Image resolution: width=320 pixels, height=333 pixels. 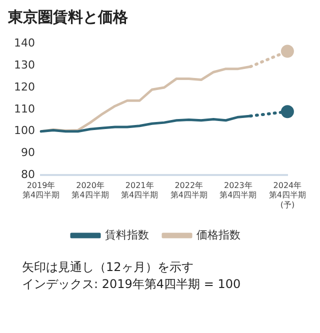 What do you see at coordinates (287, 195) in the screenshot?
I see `x-tick-label: 2024年第4四半期(予)` at bounding box center [287, 195].